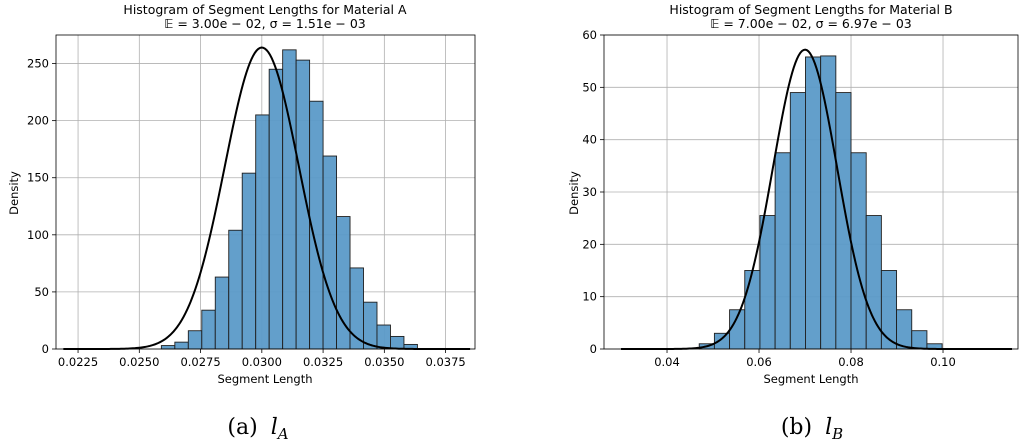 This screenshot has height=441, width=1019. I want to click on chart-a-y-label: Density, so click(14, 193).